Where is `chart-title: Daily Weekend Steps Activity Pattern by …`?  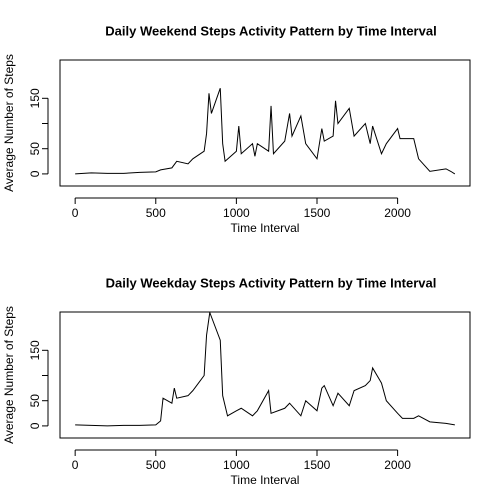 chart-title: Daily Weekend Steps Activity Pattern by … is located at coordinates (270, 30).